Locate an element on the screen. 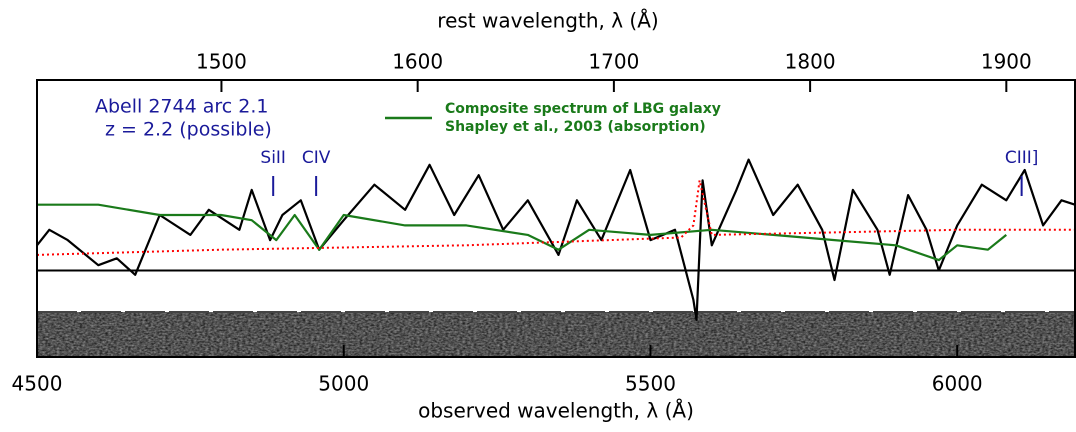 Image resolution: width=1076 pixels, height=432 pixels. annotation: z = 2.2 (possible) is located at coordinates (188, 130).